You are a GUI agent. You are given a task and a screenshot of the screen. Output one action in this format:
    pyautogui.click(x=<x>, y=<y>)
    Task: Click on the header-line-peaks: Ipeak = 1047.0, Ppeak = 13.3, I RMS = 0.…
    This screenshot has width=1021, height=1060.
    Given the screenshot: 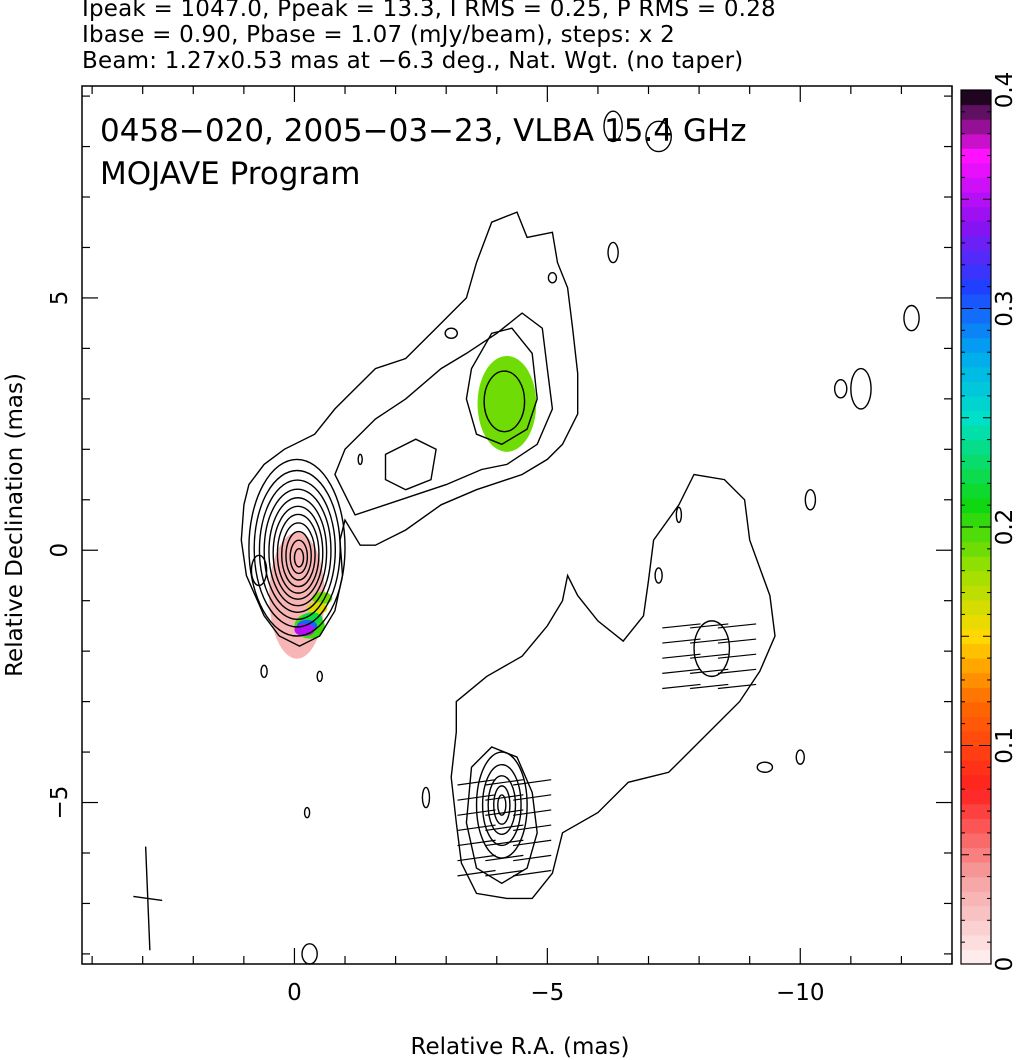 What is the action you would take?
    pyautogui.click(x=429, y=11)
    